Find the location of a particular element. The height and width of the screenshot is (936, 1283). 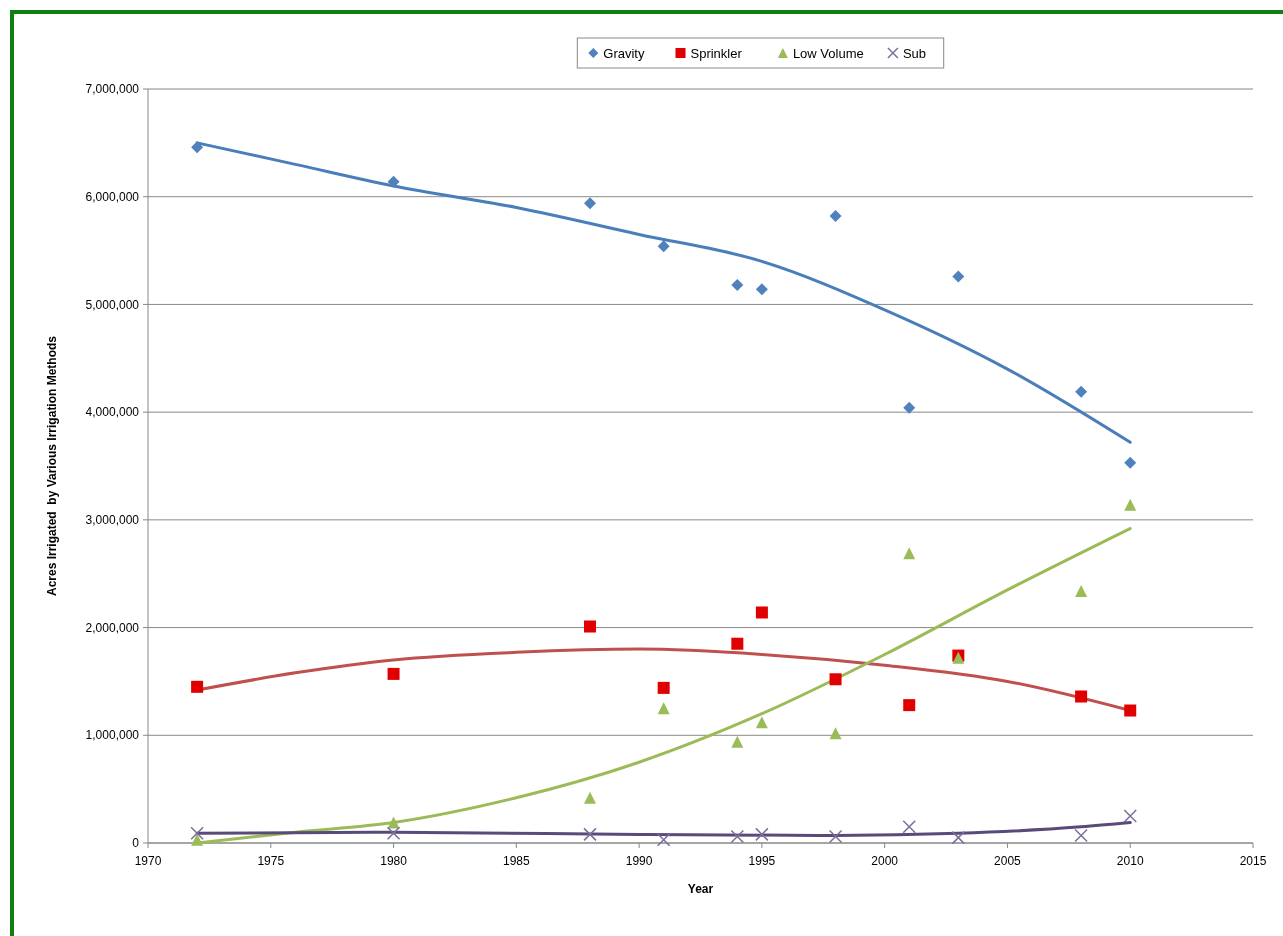

y-axis-title: Acres Irrigated by Various Irrigation Methods is located at coordinates (52, 466).